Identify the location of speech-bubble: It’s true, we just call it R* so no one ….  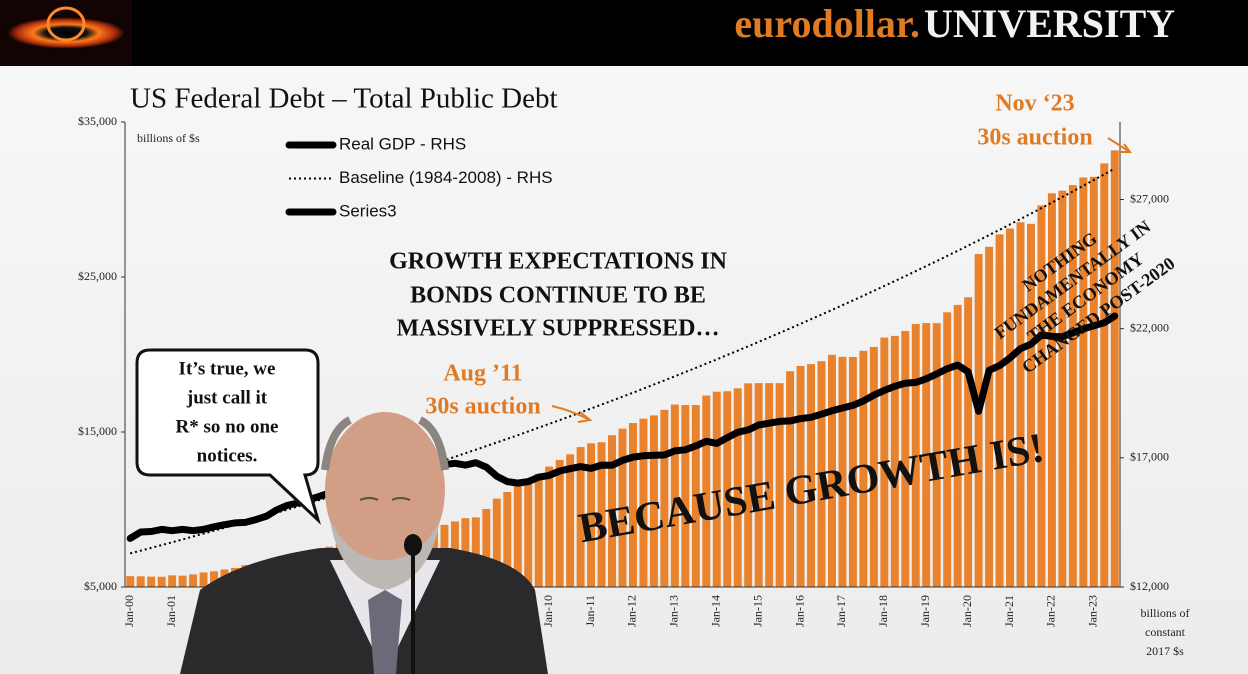
(228, 436).